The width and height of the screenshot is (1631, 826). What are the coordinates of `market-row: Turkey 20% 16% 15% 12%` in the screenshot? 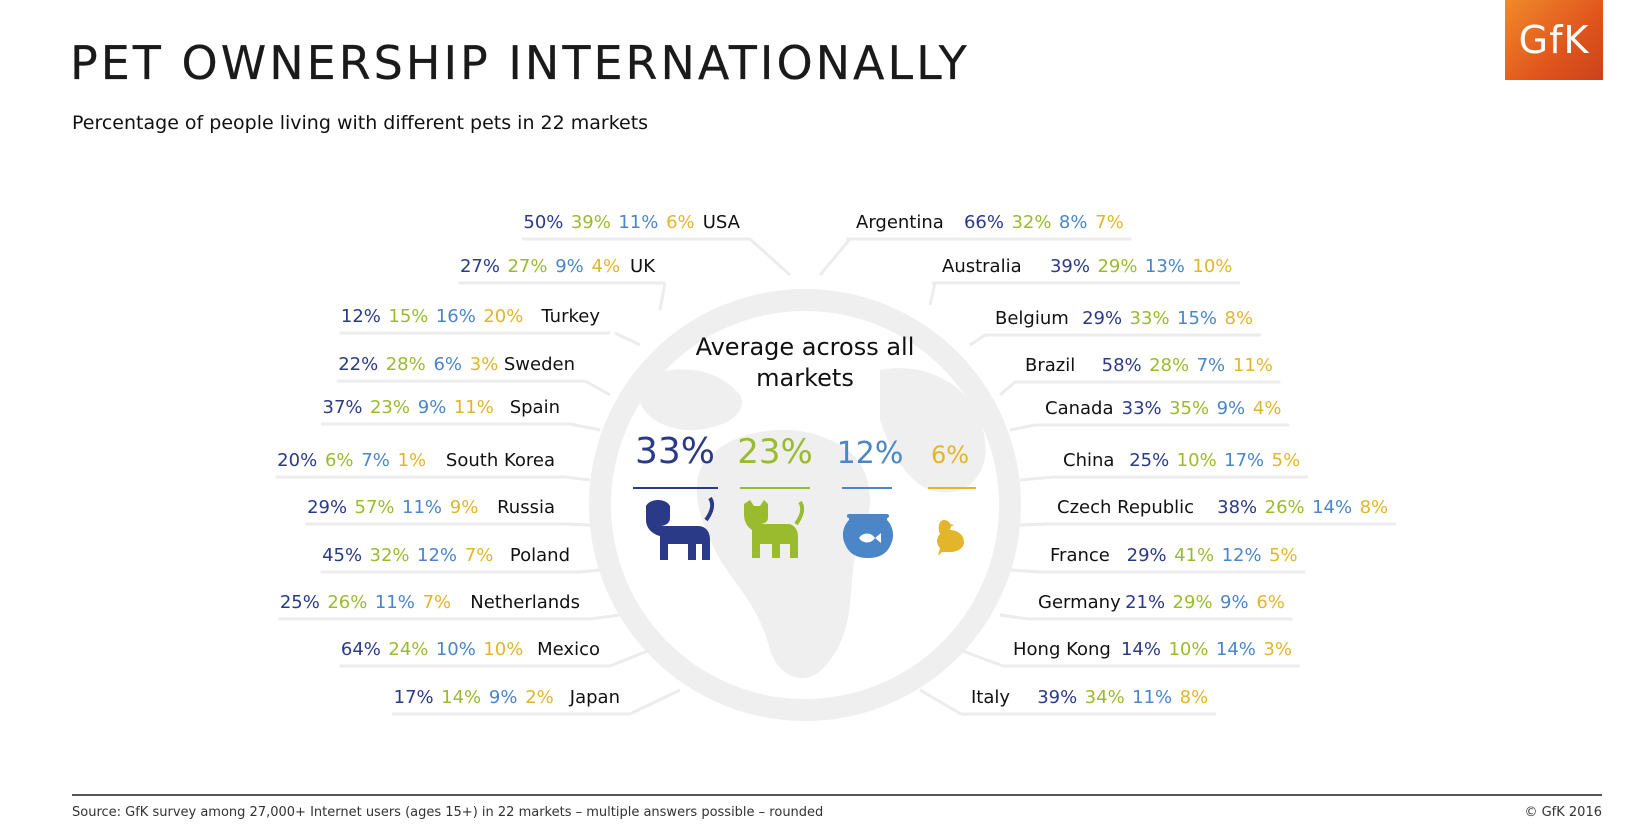 It's located at (470, 316).